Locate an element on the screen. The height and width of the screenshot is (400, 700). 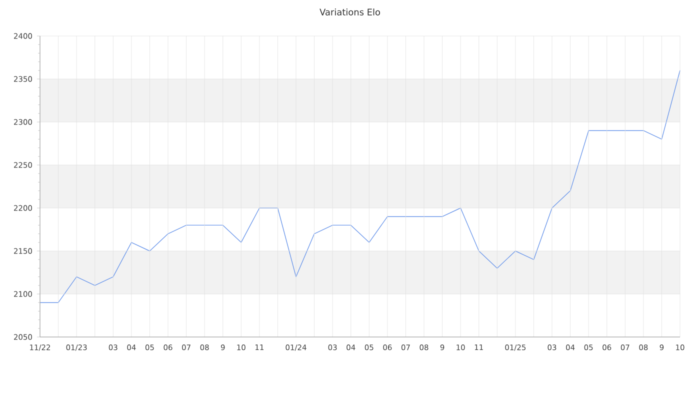
chart-title: Variations Elo is located at coordinates (350, 12).